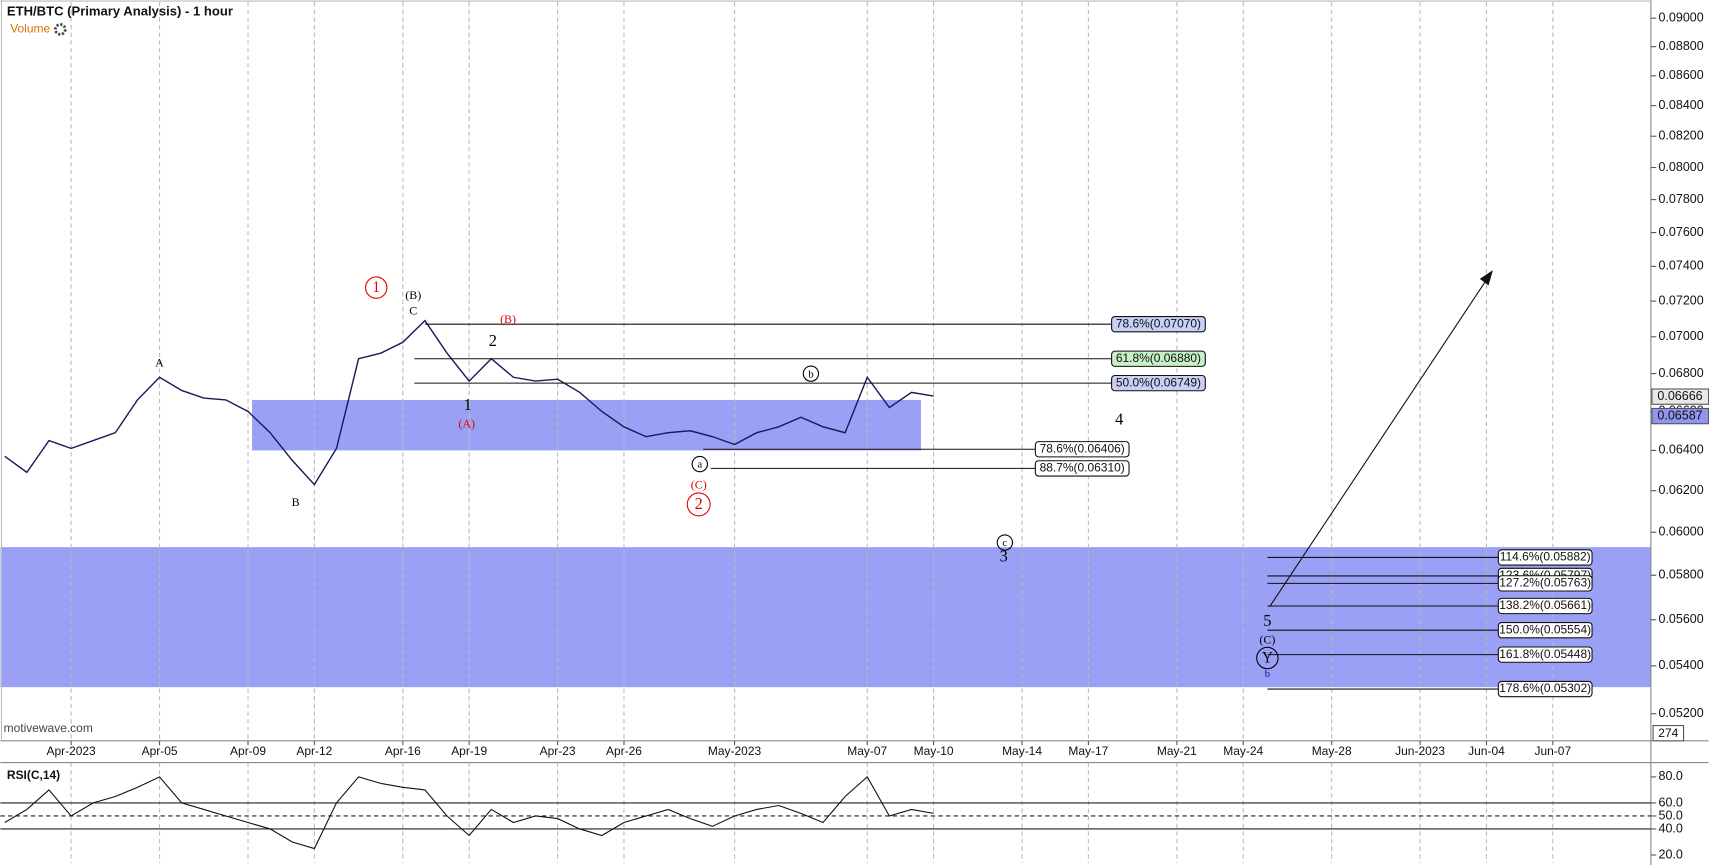 This screenshot has width=1709, height=865. I want to click on rsi-tick-label: 60.0, so click(1670, 802).